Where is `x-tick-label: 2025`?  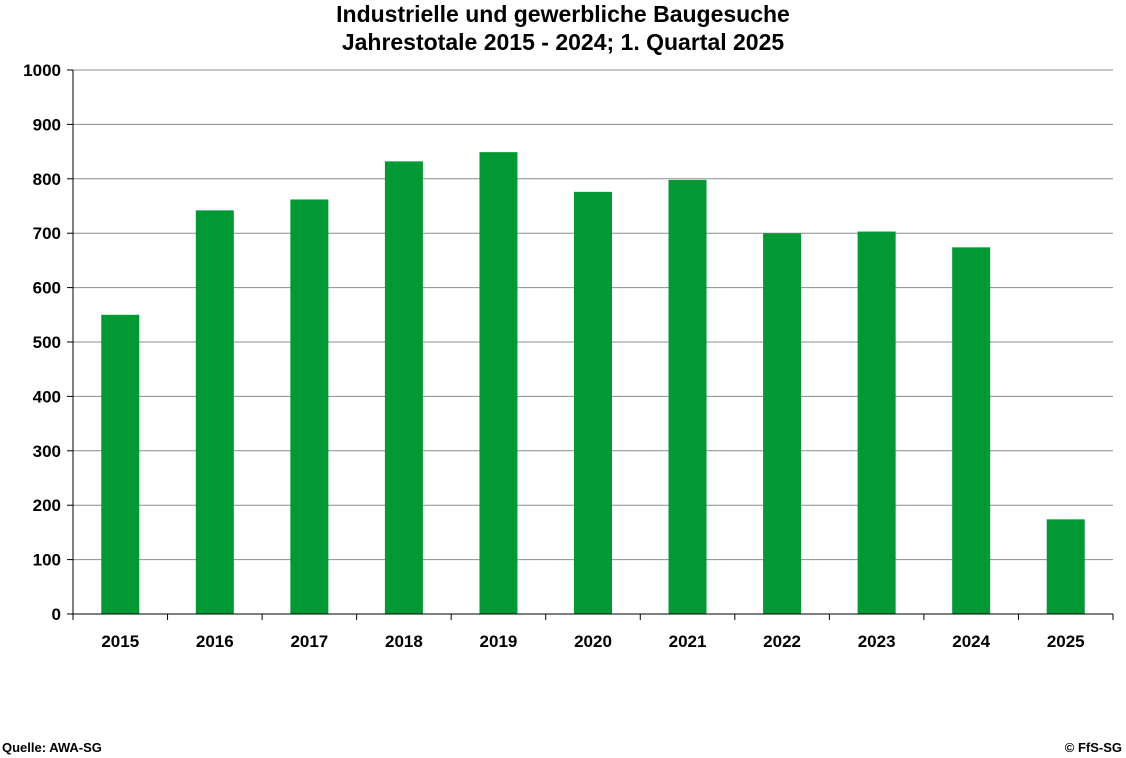
x-tick-label: 2025 is located at coordinates (1066, 641).